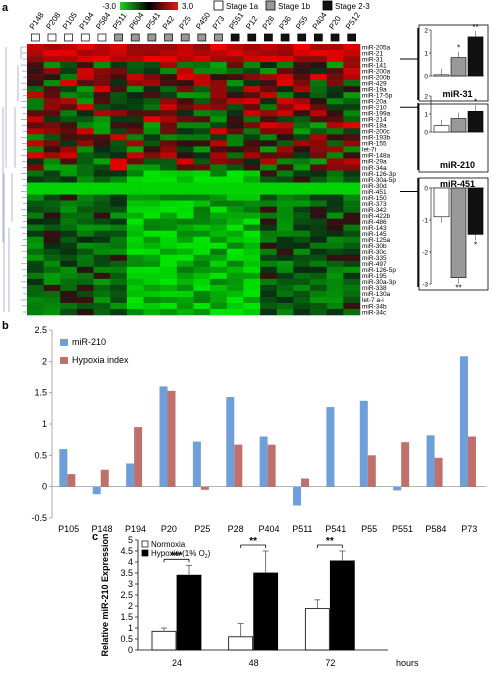  Describe the element at coordinates (374, 162) in the screenshot. I see `gene-label: miR-29a` at that location.